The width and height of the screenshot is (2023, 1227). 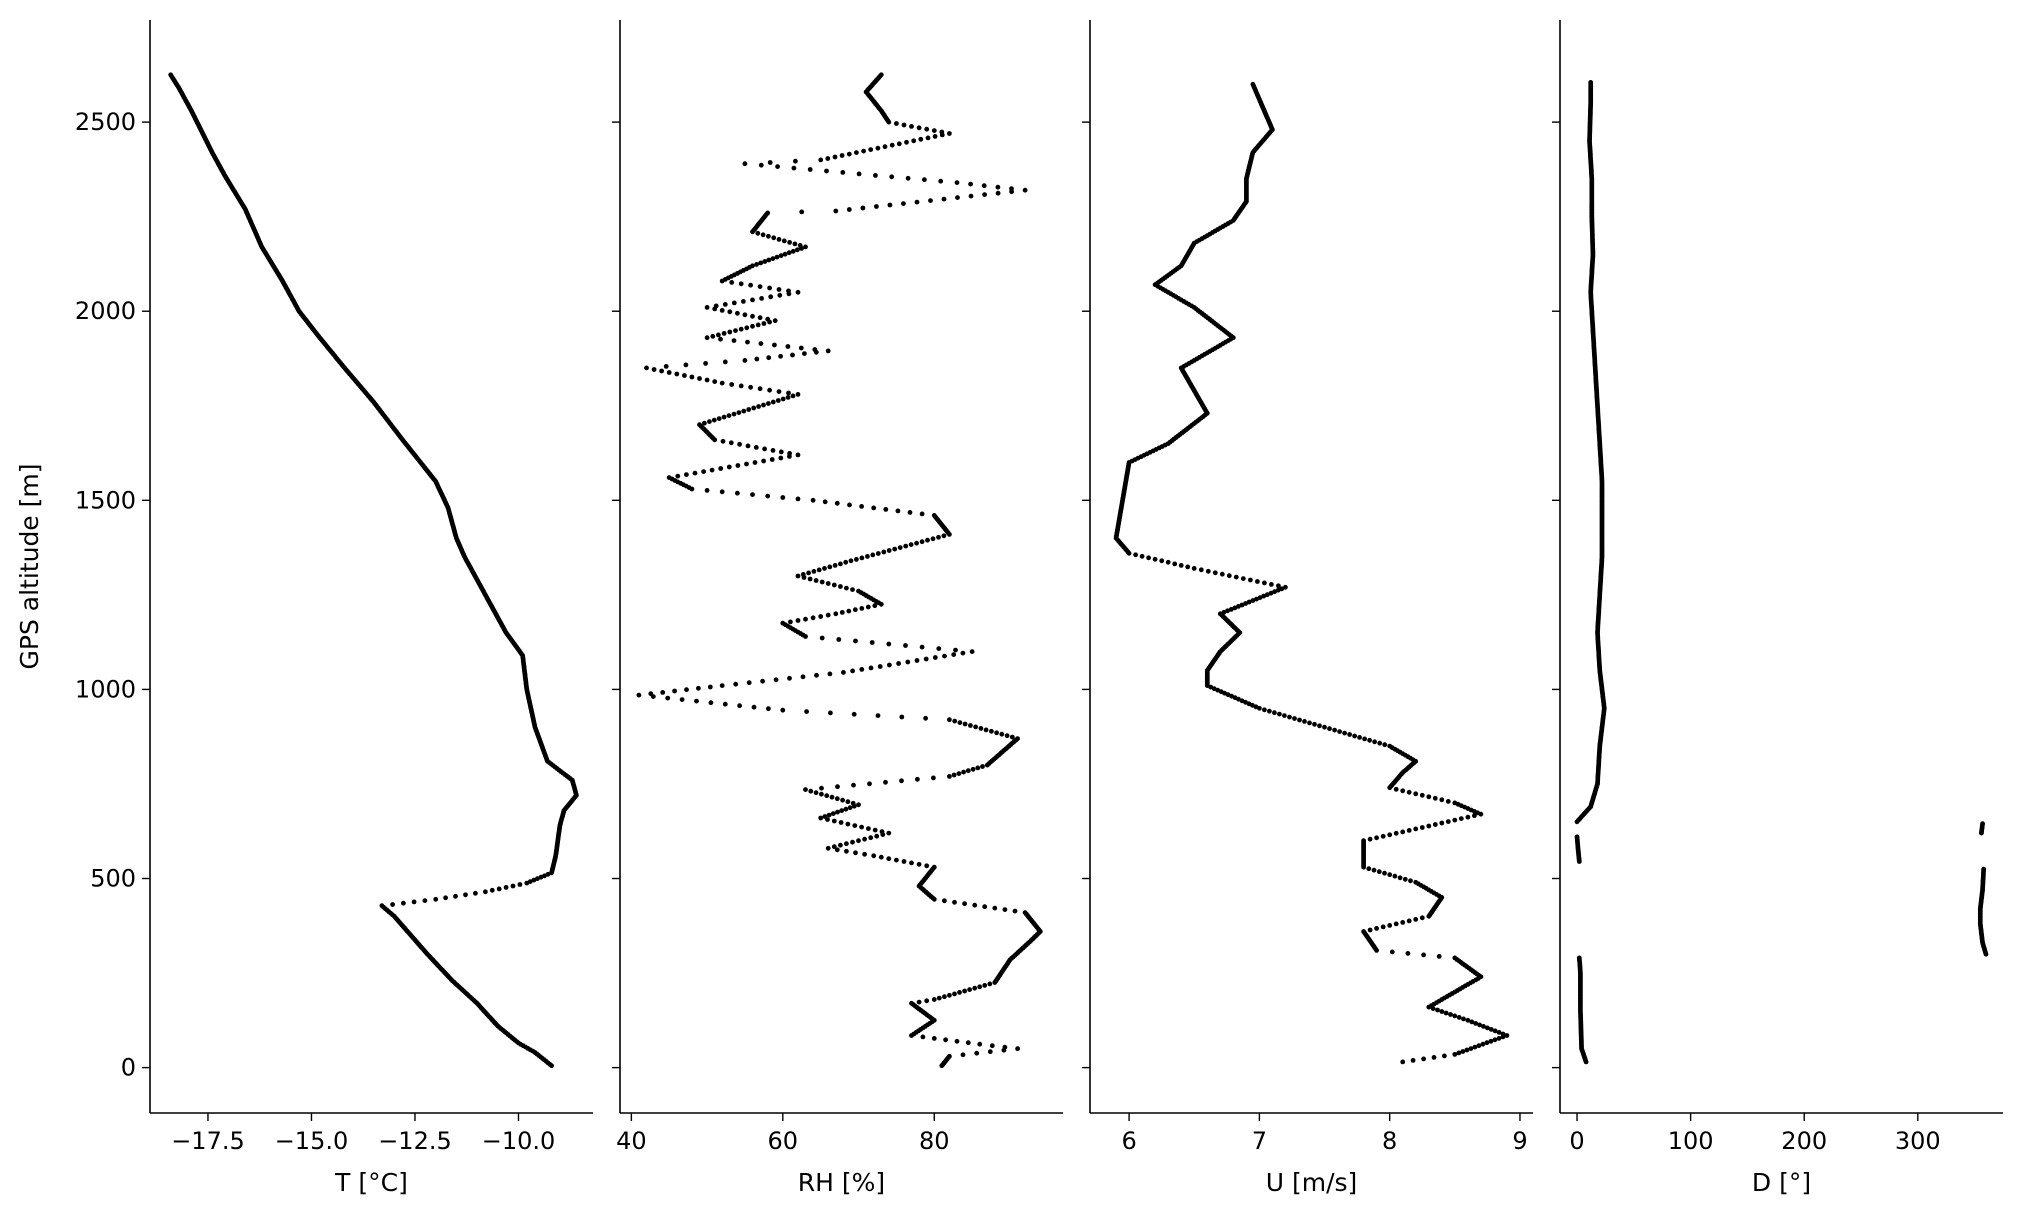 What do you see at coordinates (1519, 1141) in the screenshot?
I see `x-tick-label: 9` at bounding box center [1519, 1141].